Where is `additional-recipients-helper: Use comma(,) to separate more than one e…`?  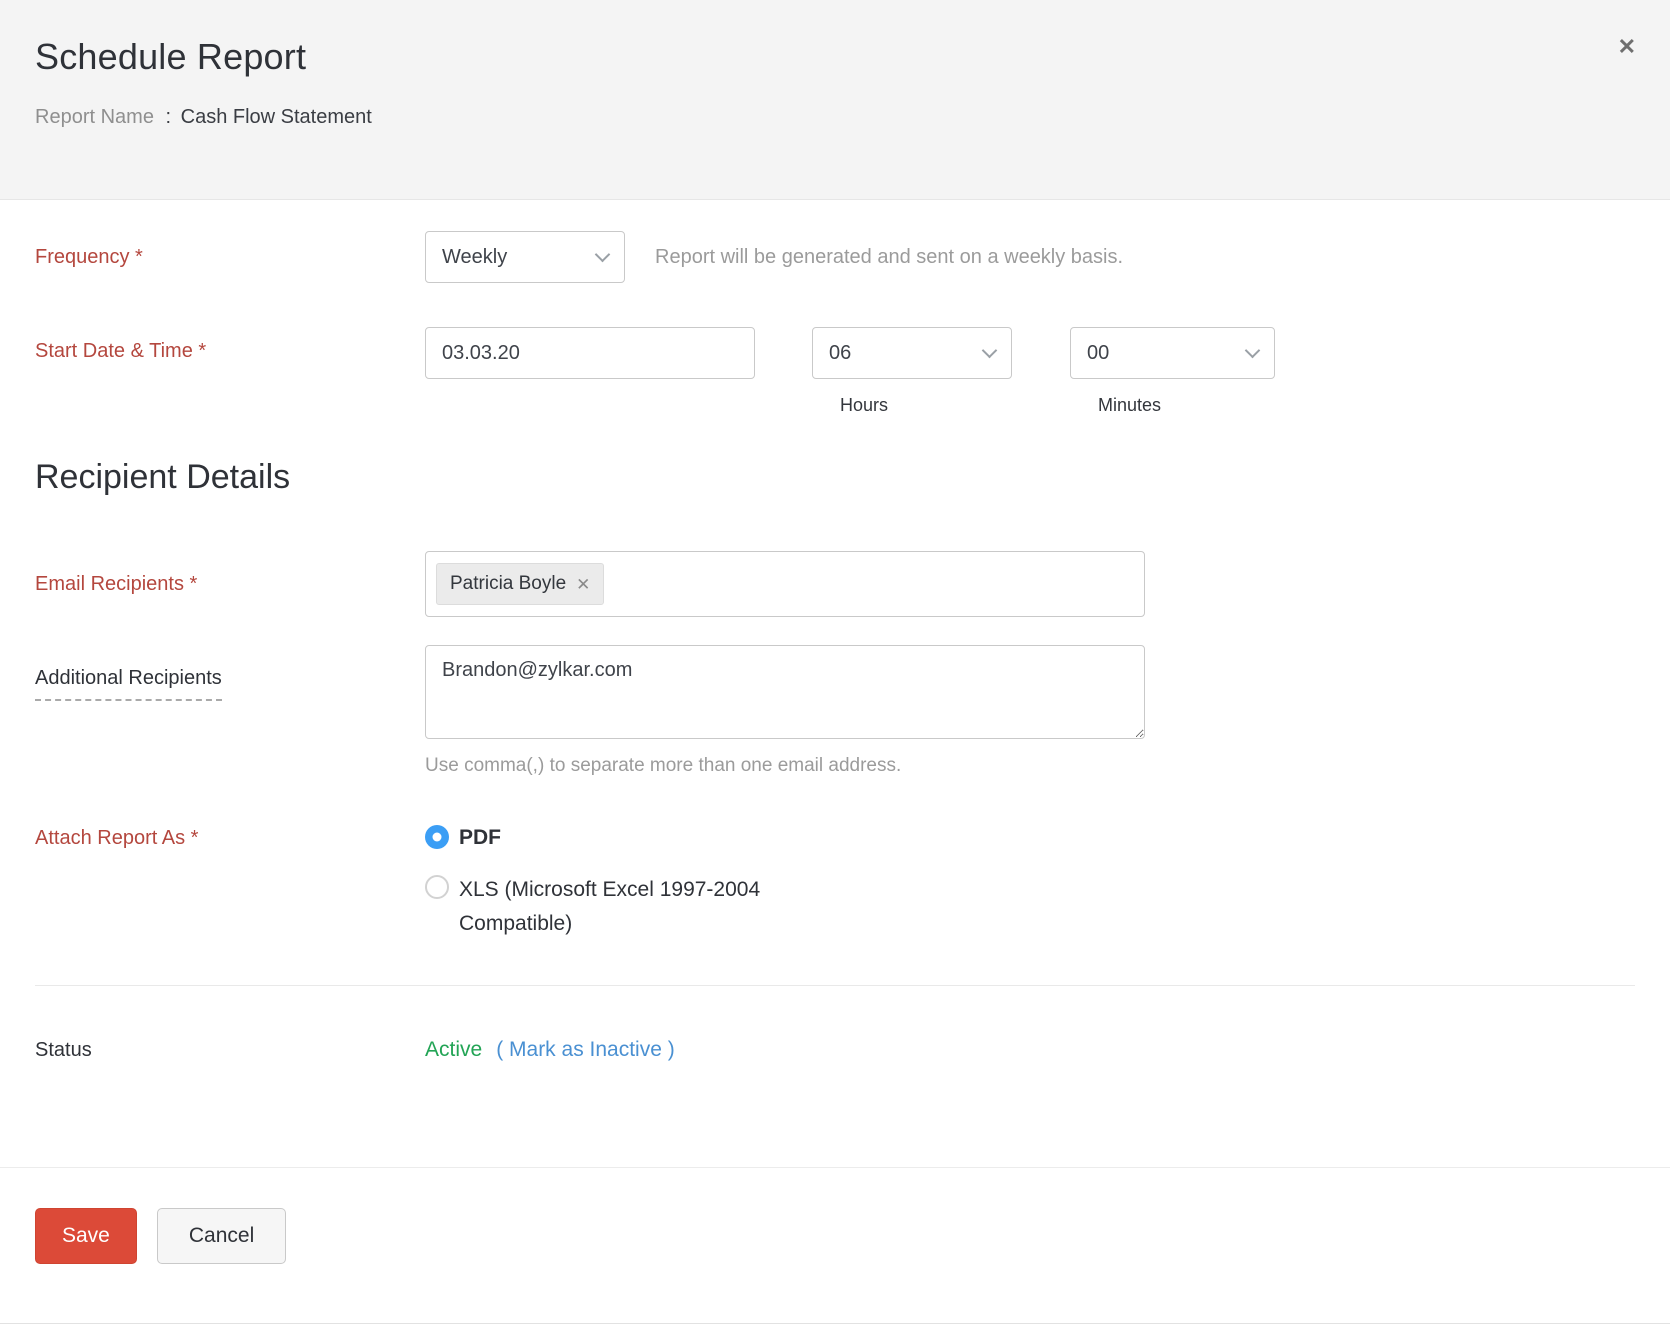
additional-recipients-helper: Use comma(,) to separate more than one e… is located at coordinates (663, 765).